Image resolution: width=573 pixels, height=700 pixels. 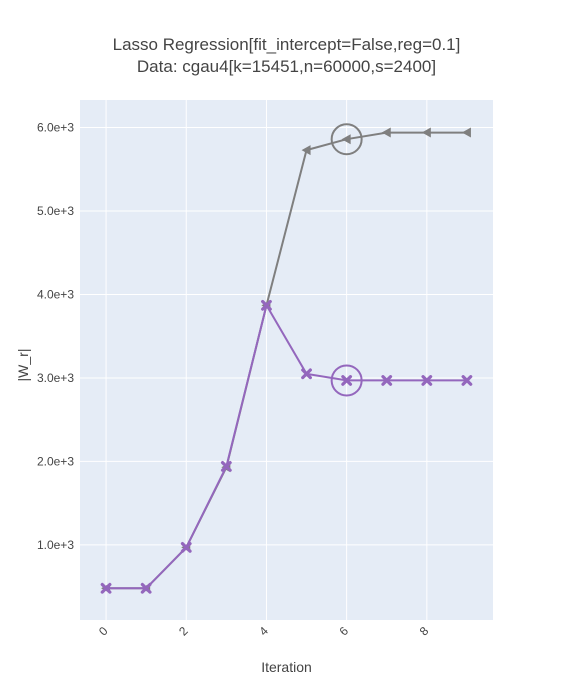 What do you see at coordinates (55, 211) in the screenshot?
I see `y-tick-label: 5.0e+3` at bounding box center [55, 211].